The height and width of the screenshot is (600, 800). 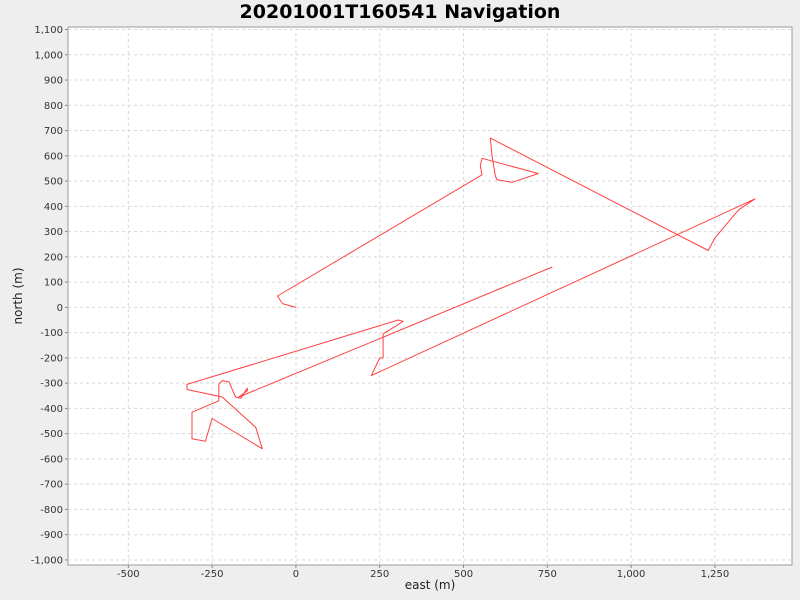 I want to click on y-tick-label: -400, so click(x=51, y=409).